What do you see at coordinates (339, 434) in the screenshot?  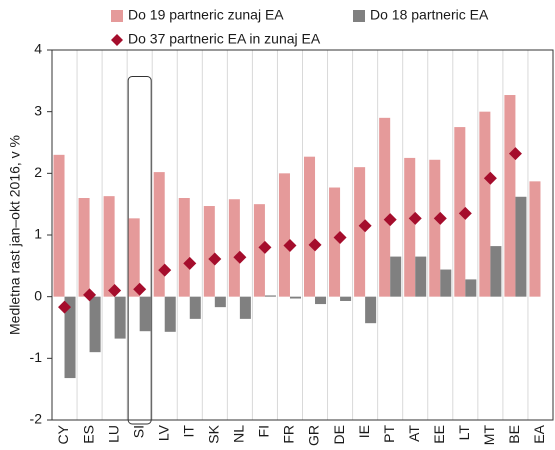 I see `x-tick-label: DE` at bounding box center [339, 434].